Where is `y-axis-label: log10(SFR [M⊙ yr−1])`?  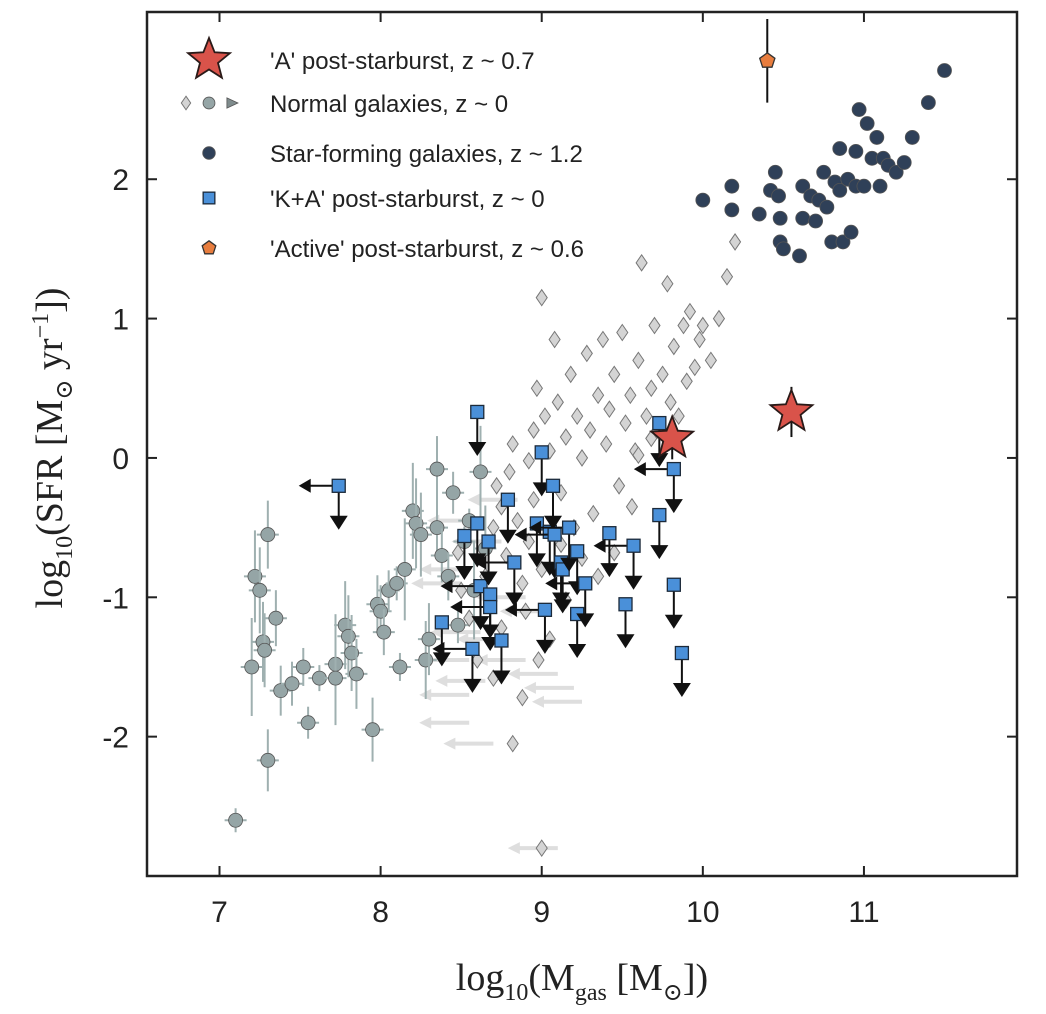 y-axis-label: log10(SFR [M⊙ yr−1]) is located at coordinates (53, 448).